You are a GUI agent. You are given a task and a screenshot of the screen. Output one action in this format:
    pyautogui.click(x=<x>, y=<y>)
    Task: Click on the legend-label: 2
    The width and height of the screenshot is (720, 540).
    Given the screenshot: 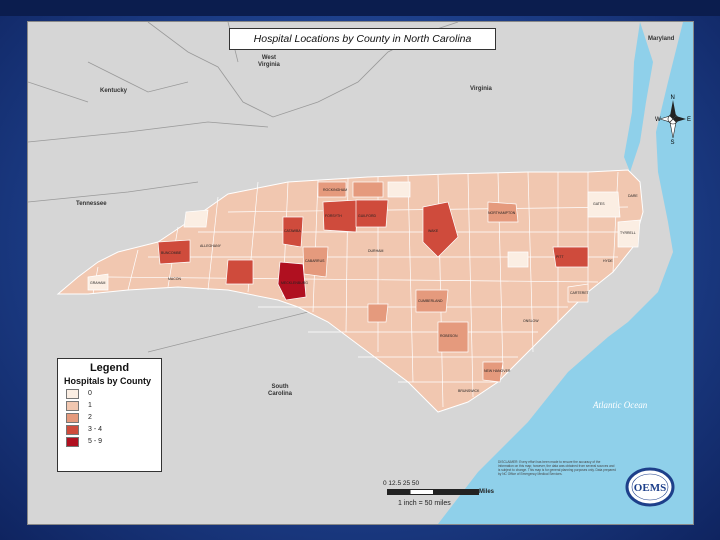 What is the action you would take?
    pyautogui.click(x=90, y=417)
    